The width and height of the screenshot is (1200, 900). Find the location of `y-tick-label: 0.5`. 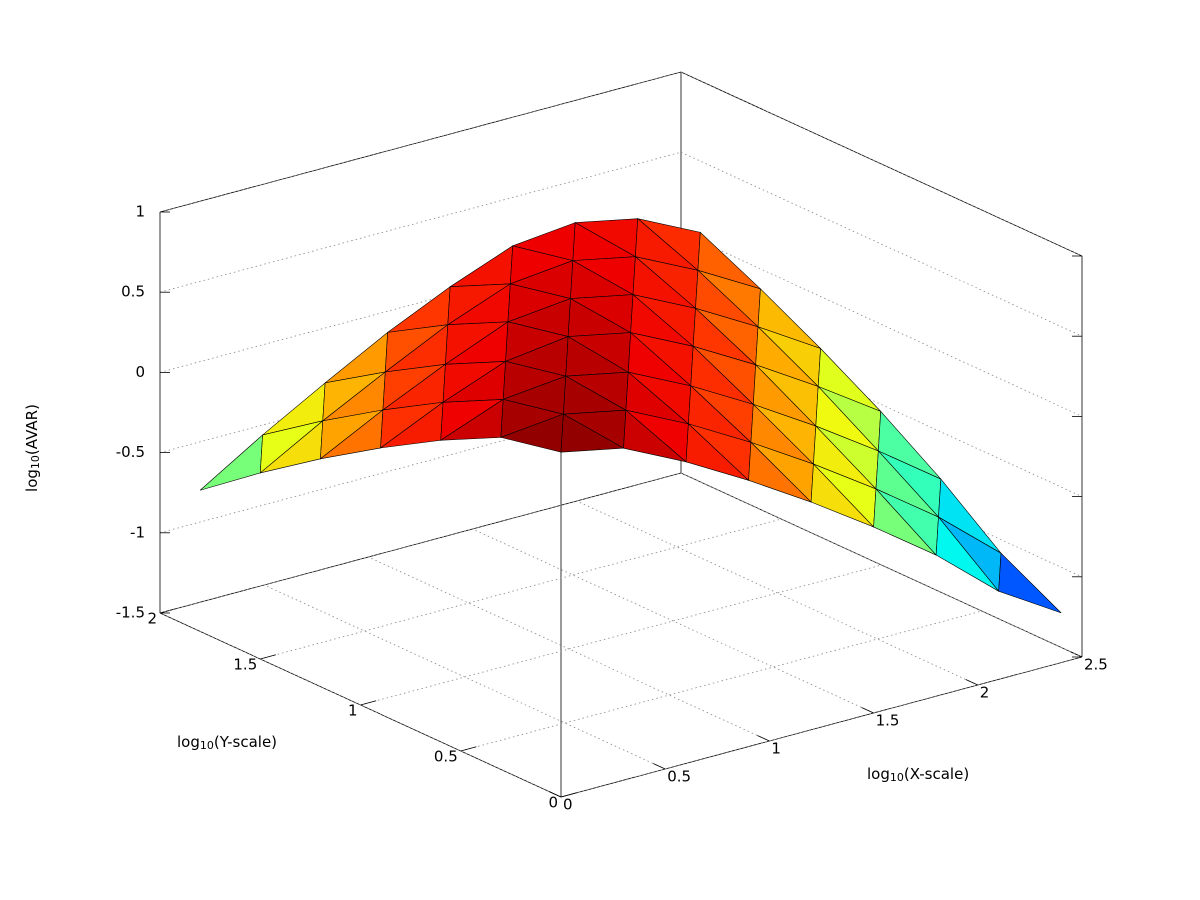

y-tick-label: 0.5 is located at coordinates (446, 757).